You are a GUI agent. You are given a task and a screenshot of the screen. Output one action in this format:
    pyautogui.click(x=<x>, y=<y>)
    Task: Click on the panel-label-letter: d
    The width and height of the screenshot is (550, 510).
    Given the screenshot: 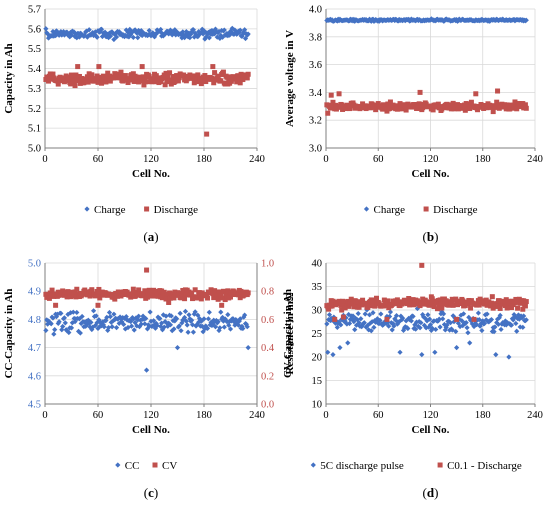 What is the action you would take?
    pyautogui.click(x=431, y=492)
    